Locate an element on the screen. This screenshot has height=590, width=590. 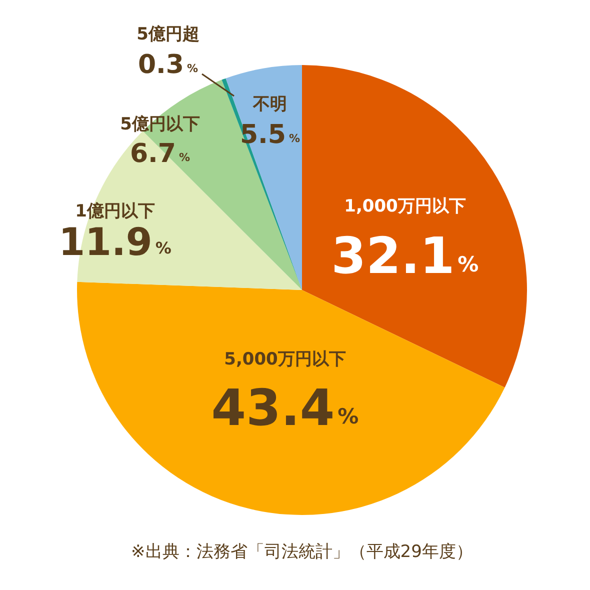
slice-label: 5億円超 is located at coordinates (168, 34).